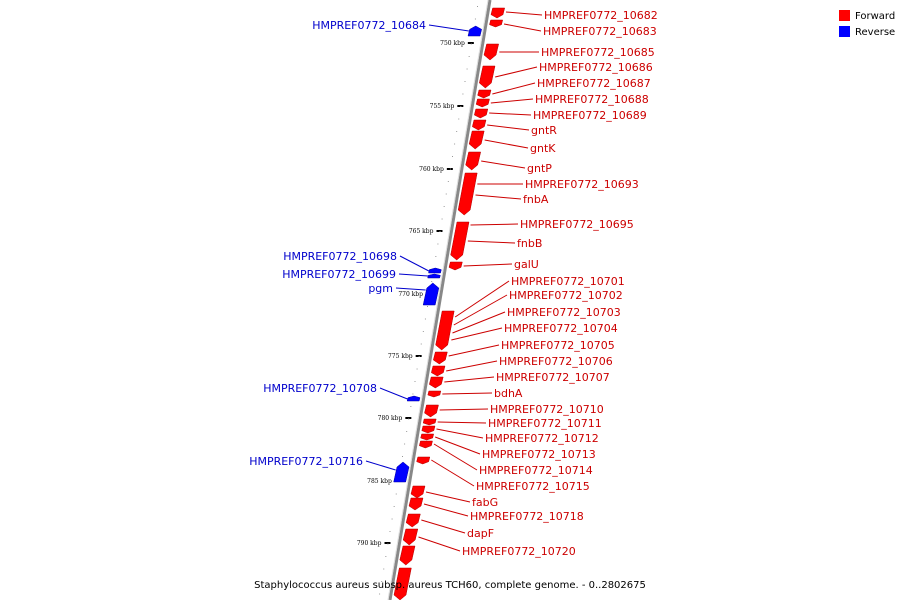 This screenshot has width=900, height=600. What do you see at coordinates (480, 533) in the screenshot?
I see `forward-gene-label: dapF` at bounding box center [480, 533].